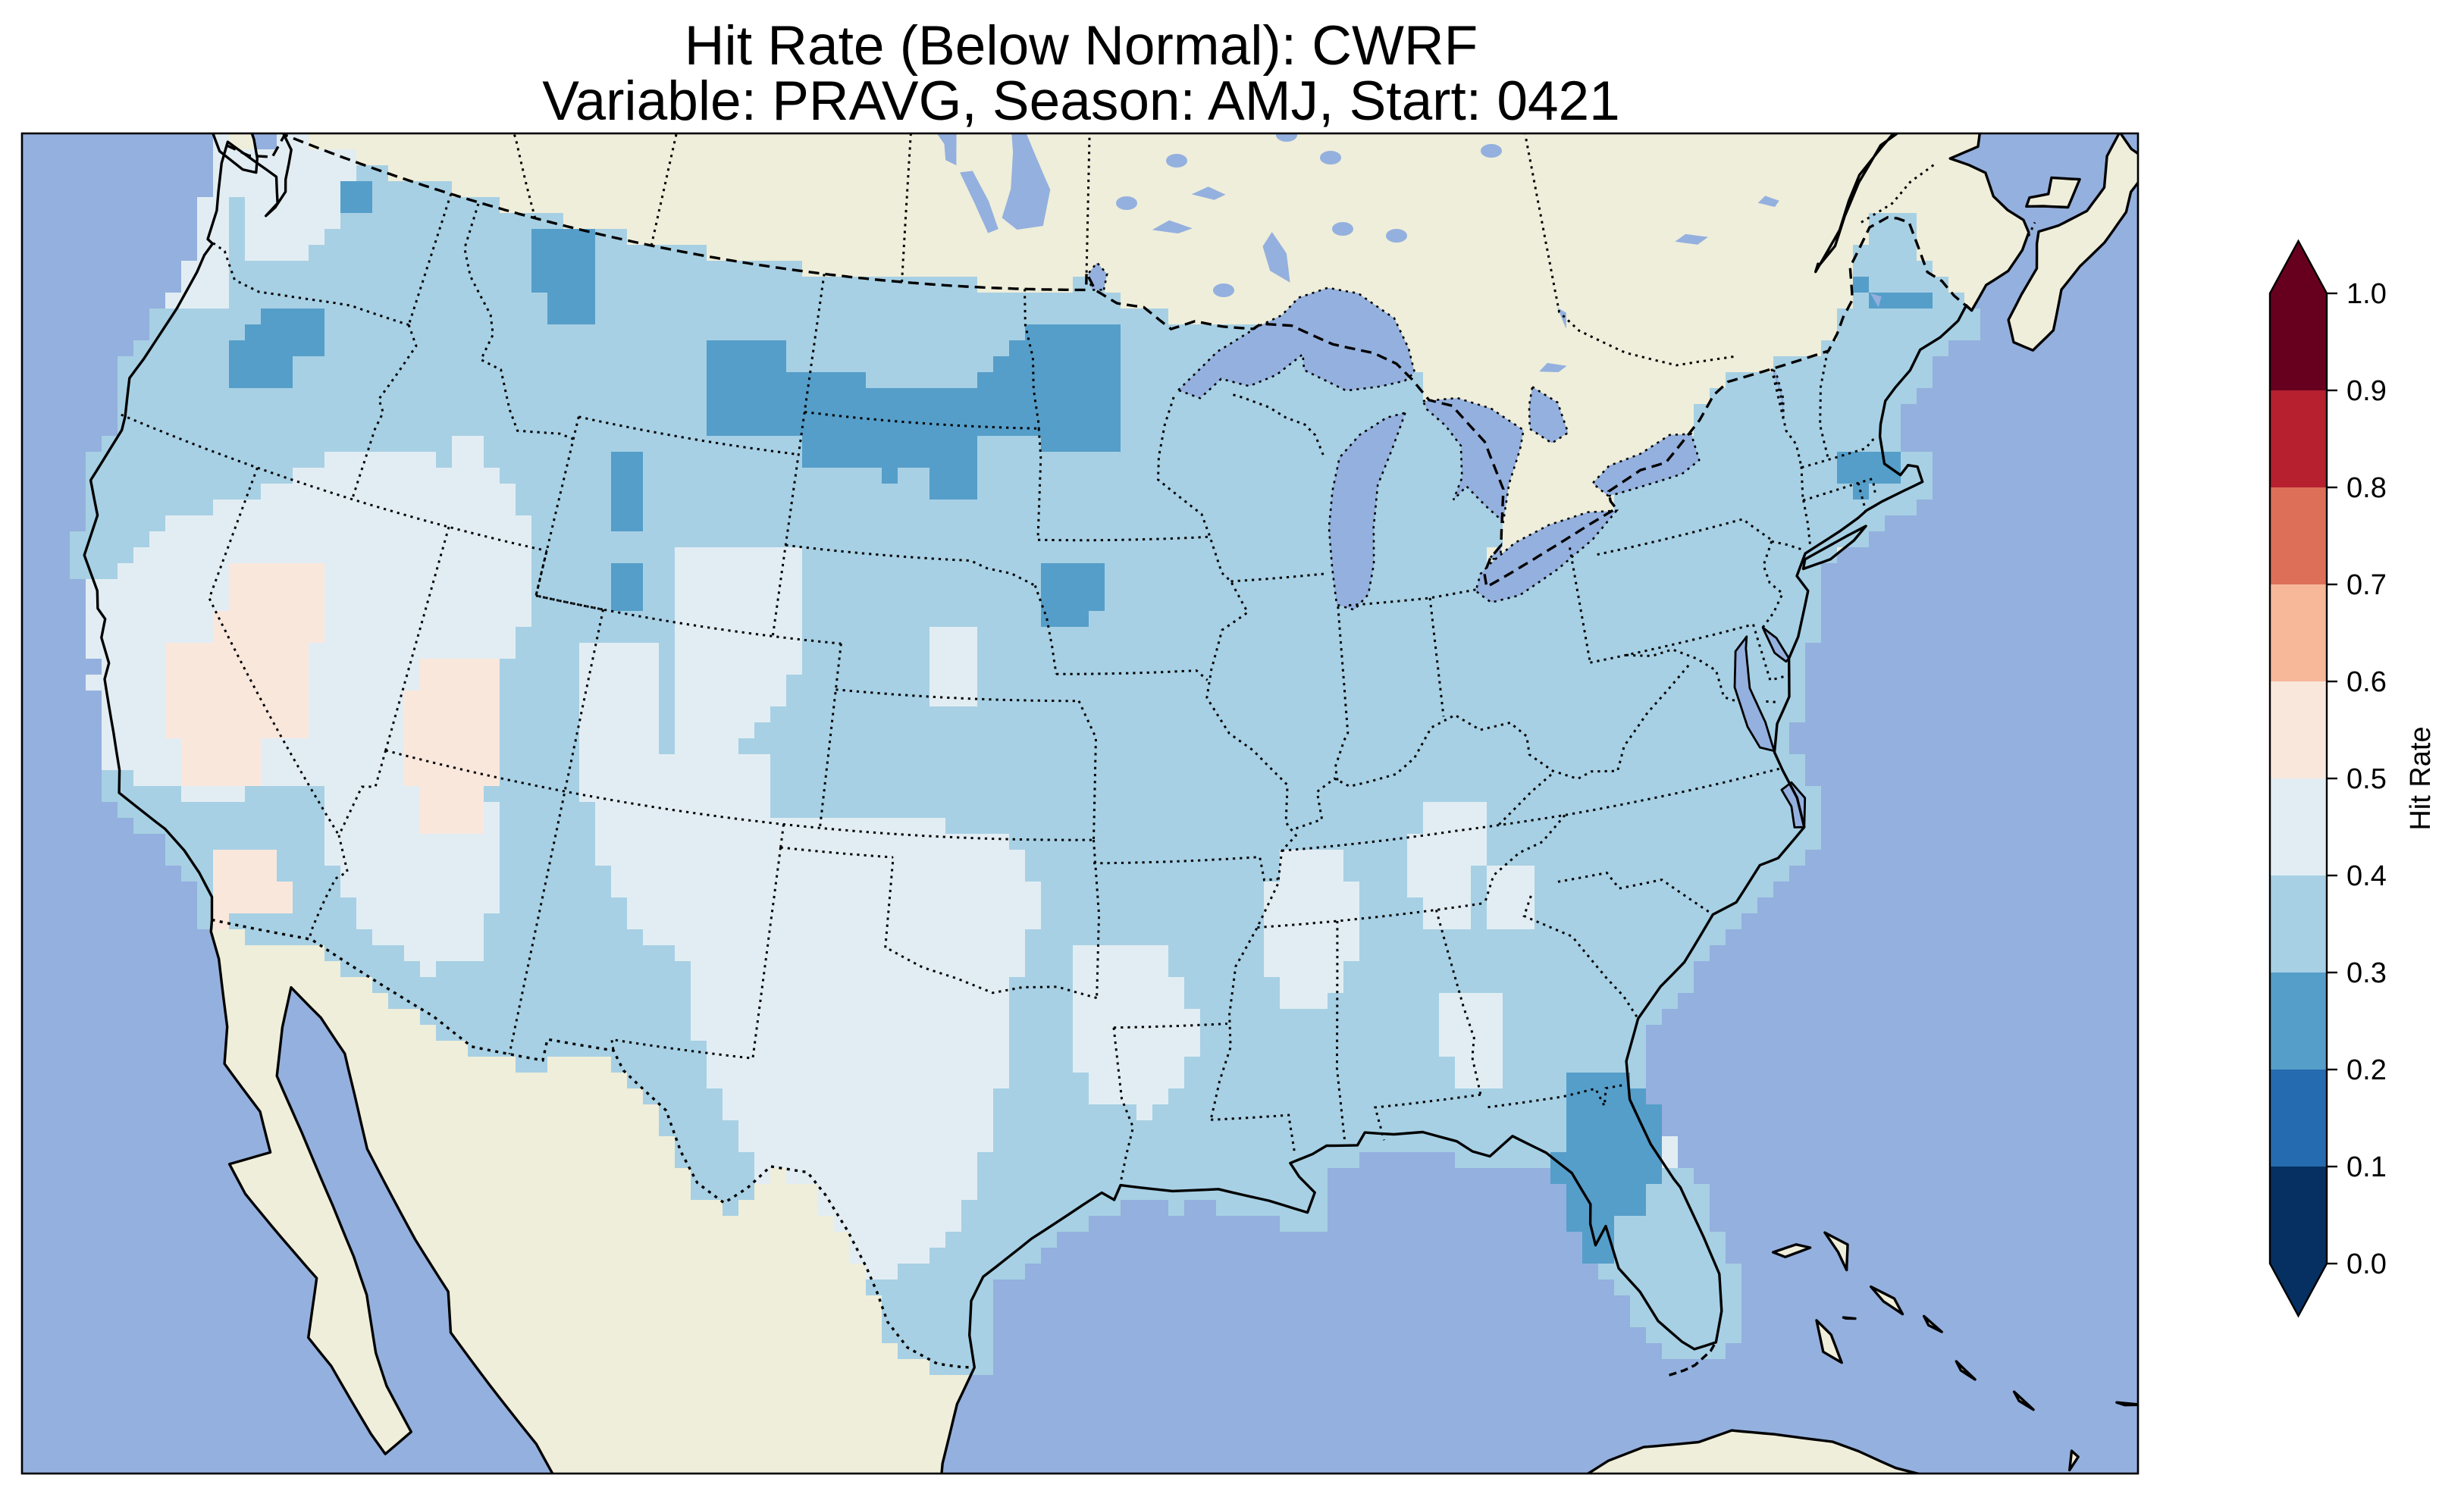 Image resolution: width=2464 pixels, height=1494 pixels. What do you see at coordinates (2367, 1070) in the screenshot?
I see `svg-text: 0.2` at bounding box center [2367, 1070].